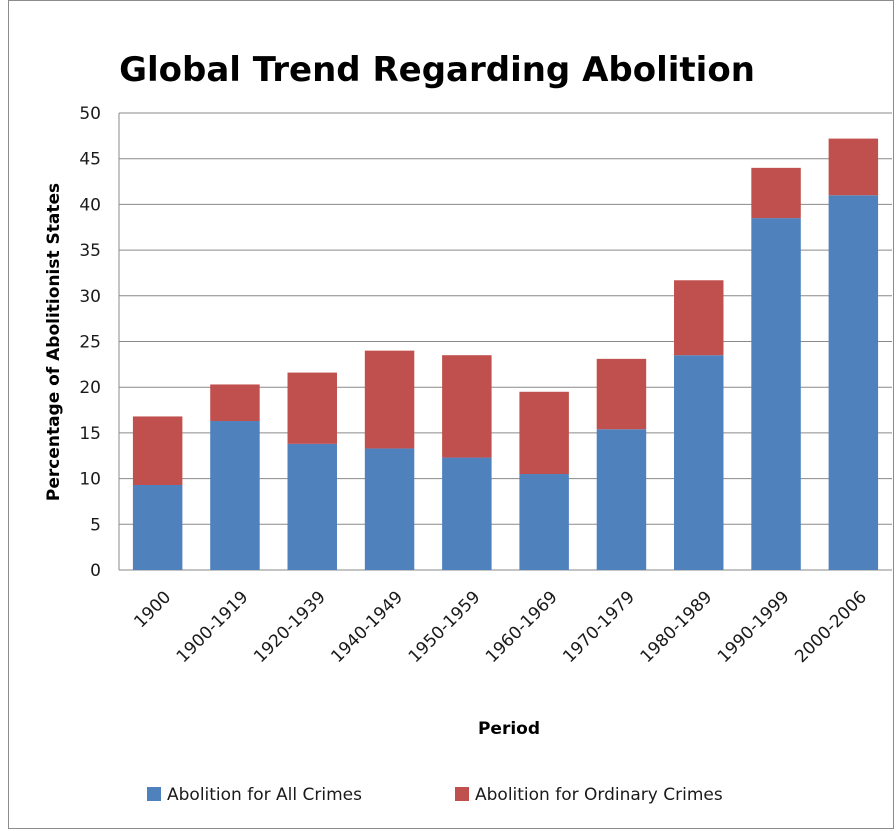 Image resolution: width=896 pixels, height=831 pixels. Describe the element at coordinates (437, 70) in the screenshot. I see `chart-title: Global Trend Regarding Abolition` at that location.